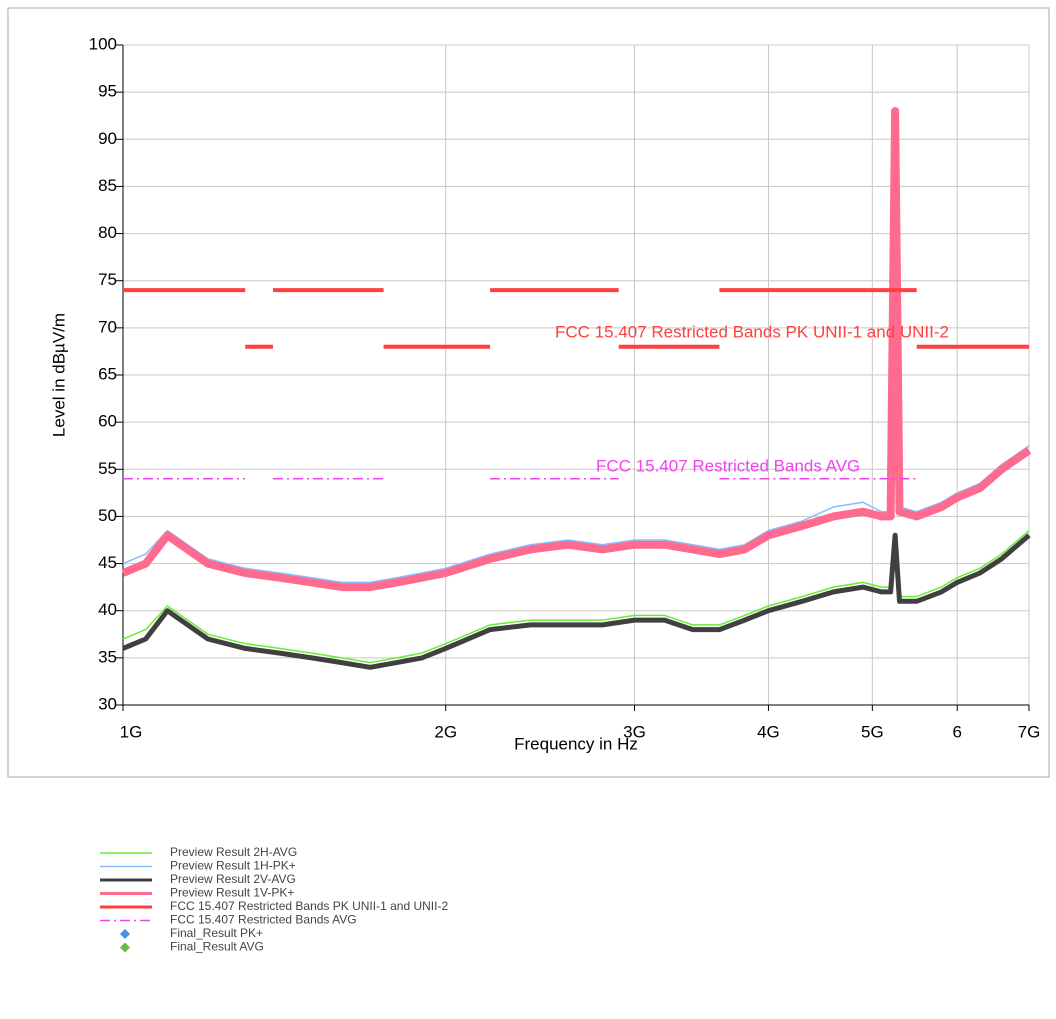  I want to click on y-tick-label: 55, so click(107, 468).